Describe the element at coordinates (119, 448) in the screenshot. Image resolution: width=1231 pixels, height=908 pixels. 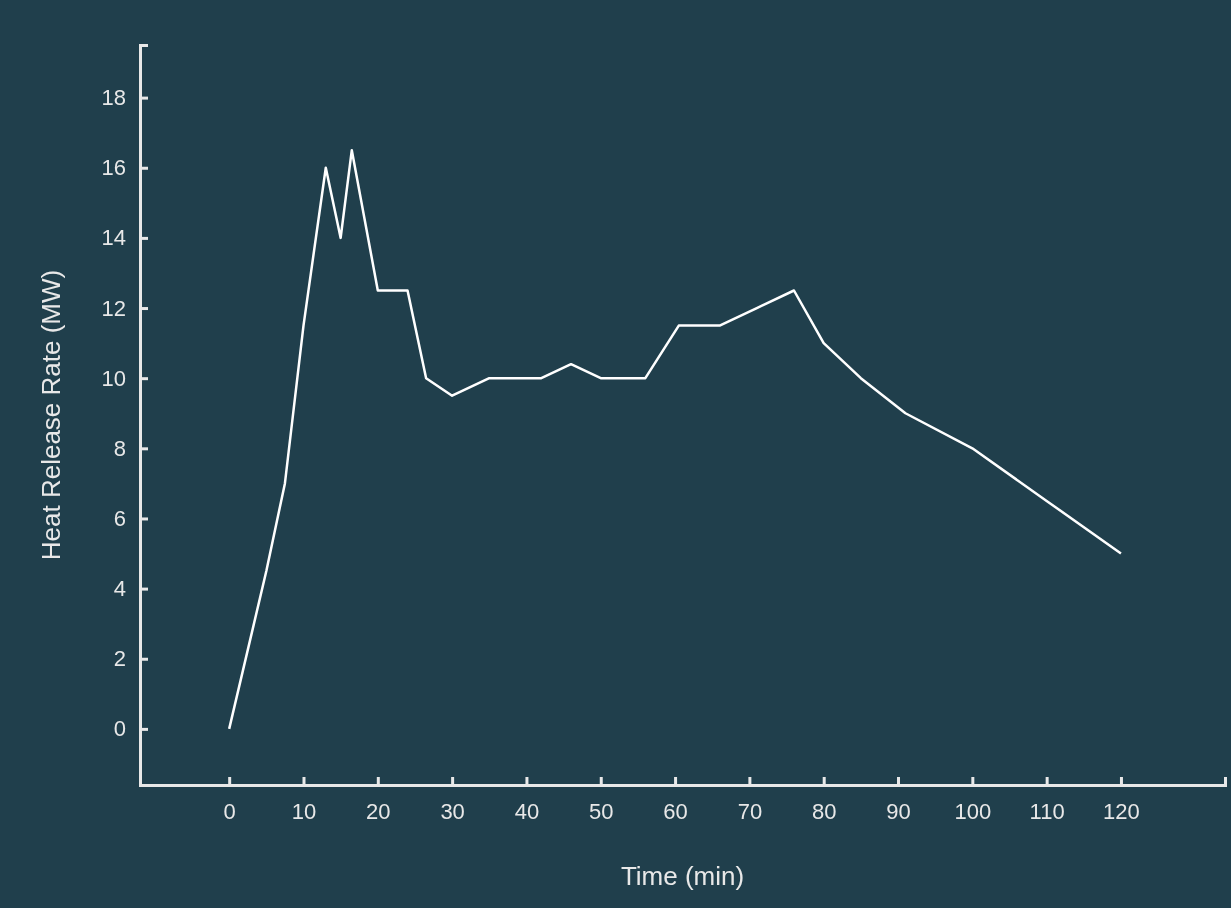
I see `y-tick-label: 8` at that location.